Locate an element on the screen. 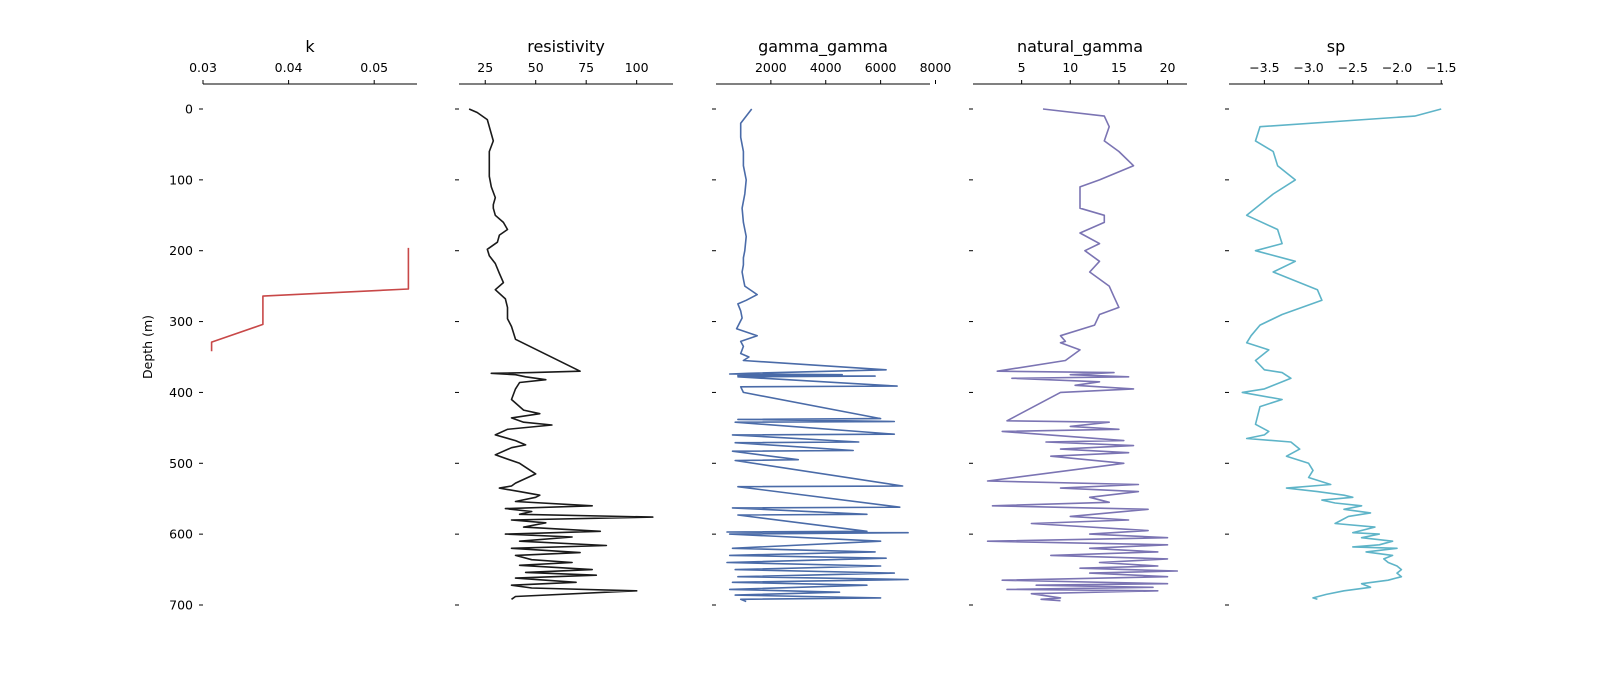 The image size is (1600, 700). x-tick-label: 15 is located at coordinates (1119, 67).